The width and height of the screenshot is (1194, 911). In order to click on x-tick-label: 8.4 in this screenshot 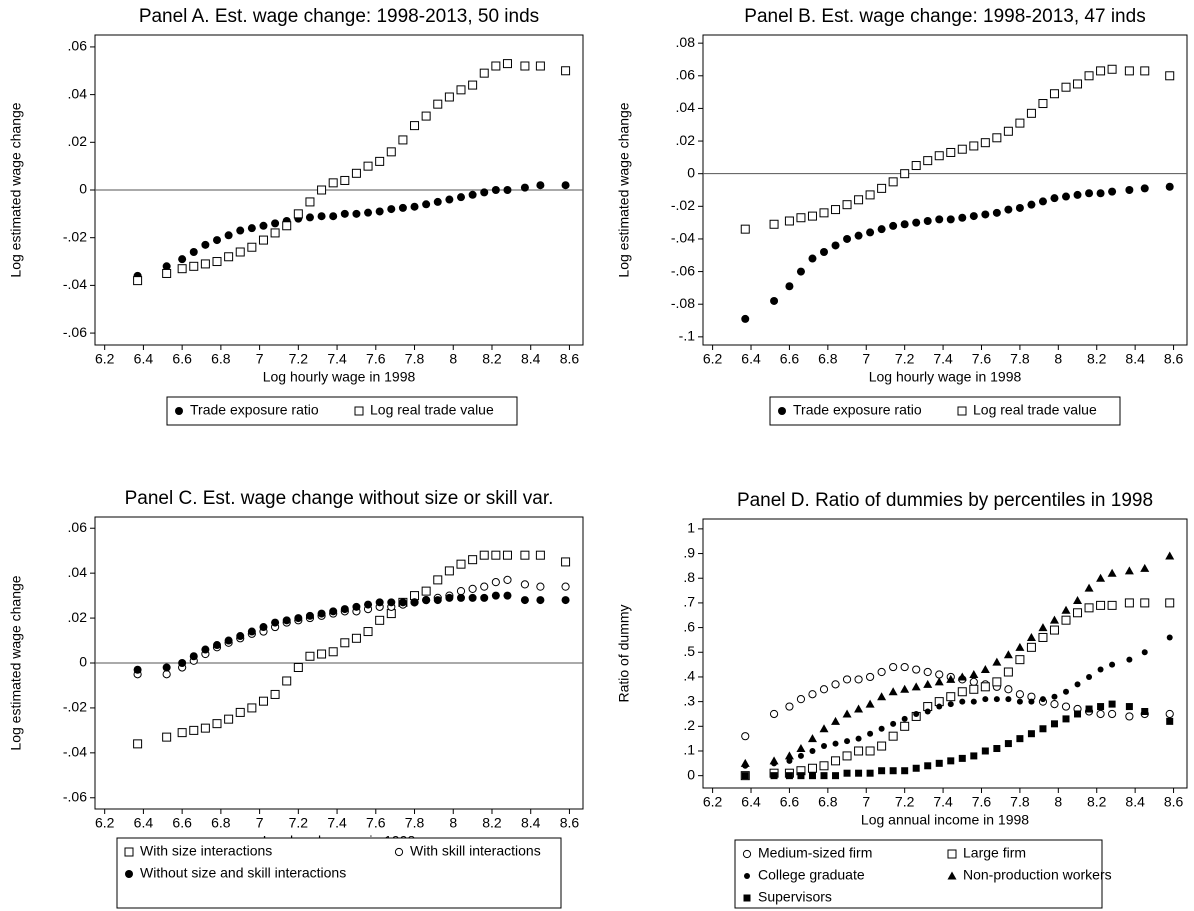, I will do `click(531, 359)`.